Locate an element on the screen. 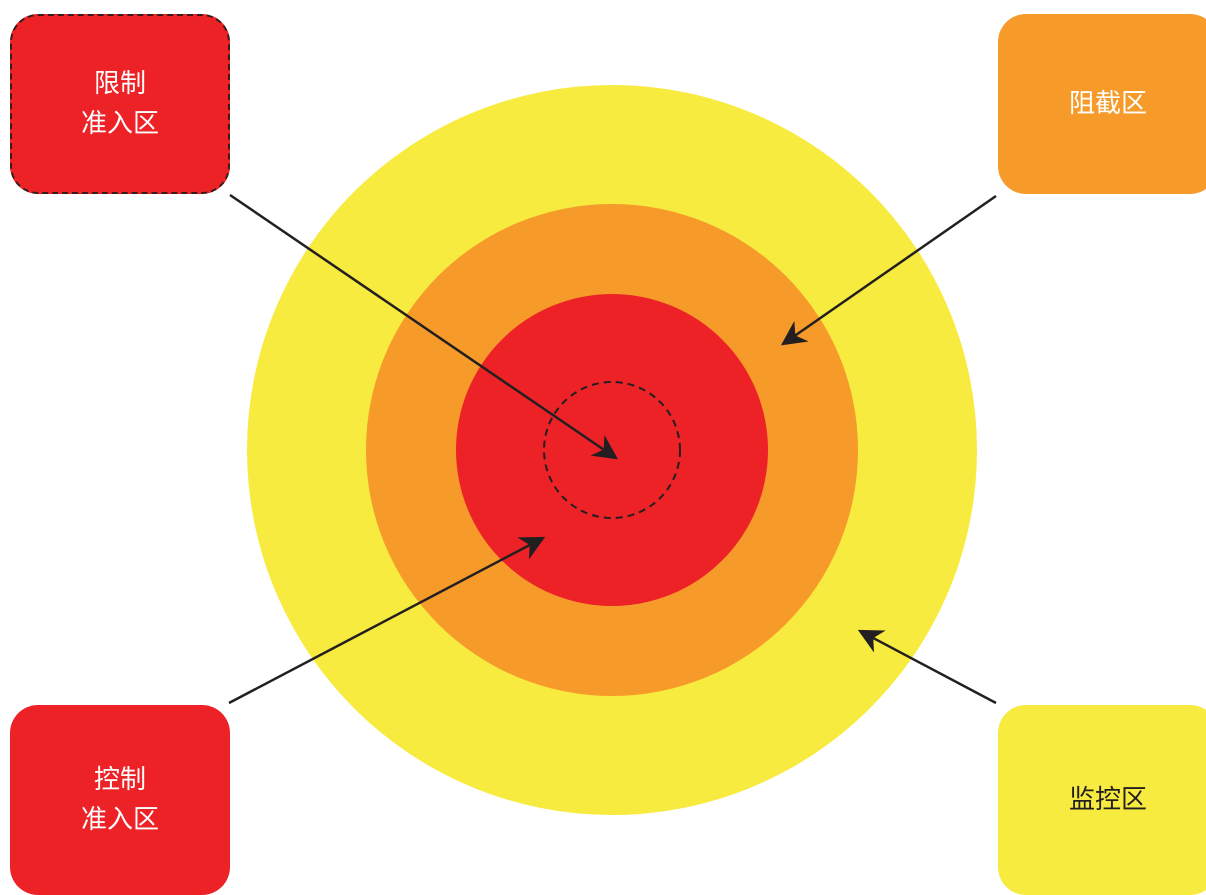 This screenshot has height=895, width=1206. arrow-restricted is located at coordinates (424, 326).